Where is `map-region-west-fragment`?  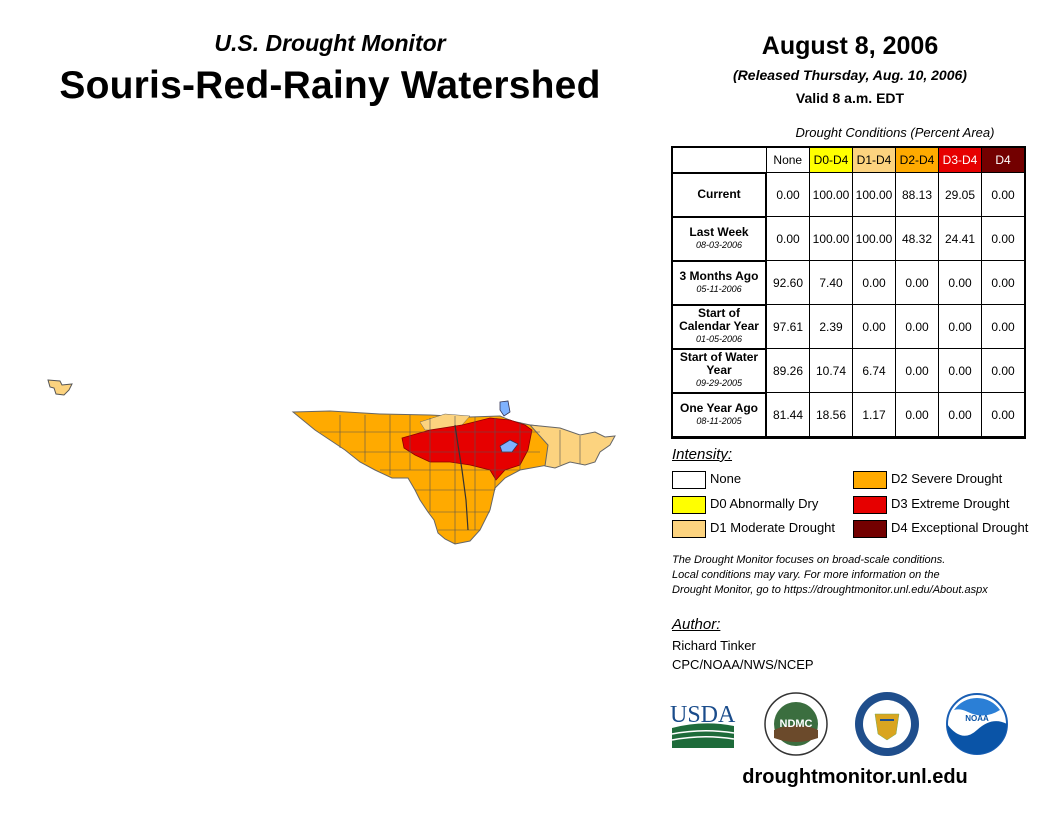 map-region-west-fragment is located at coordinates (60, 387).